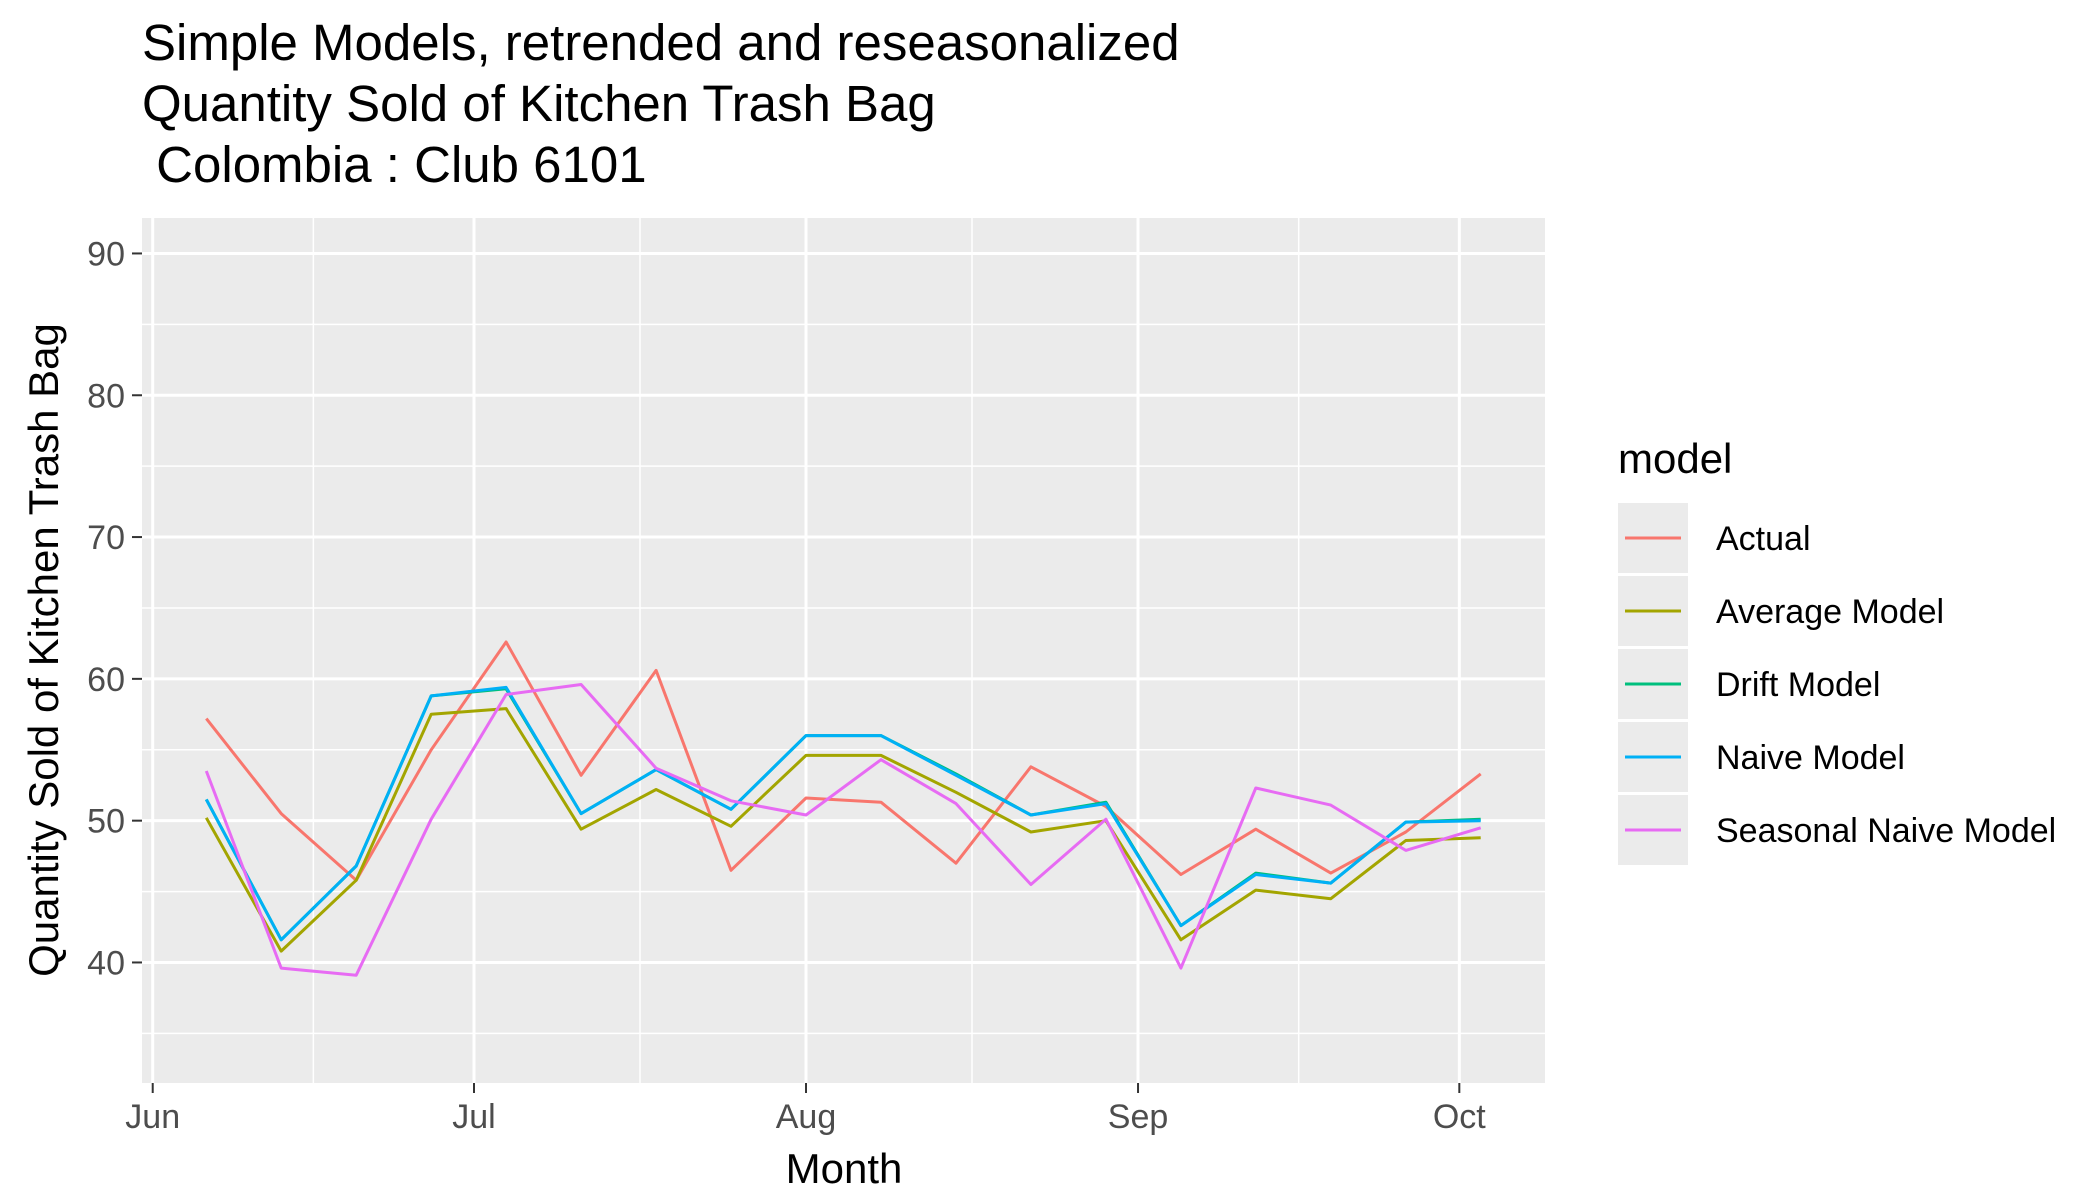 The width and height of the screenshot is (2100, 1200). Describe the element at coordinates (473, 1117) in the screenshot. I see `x-tick-label: Jul` at that location.